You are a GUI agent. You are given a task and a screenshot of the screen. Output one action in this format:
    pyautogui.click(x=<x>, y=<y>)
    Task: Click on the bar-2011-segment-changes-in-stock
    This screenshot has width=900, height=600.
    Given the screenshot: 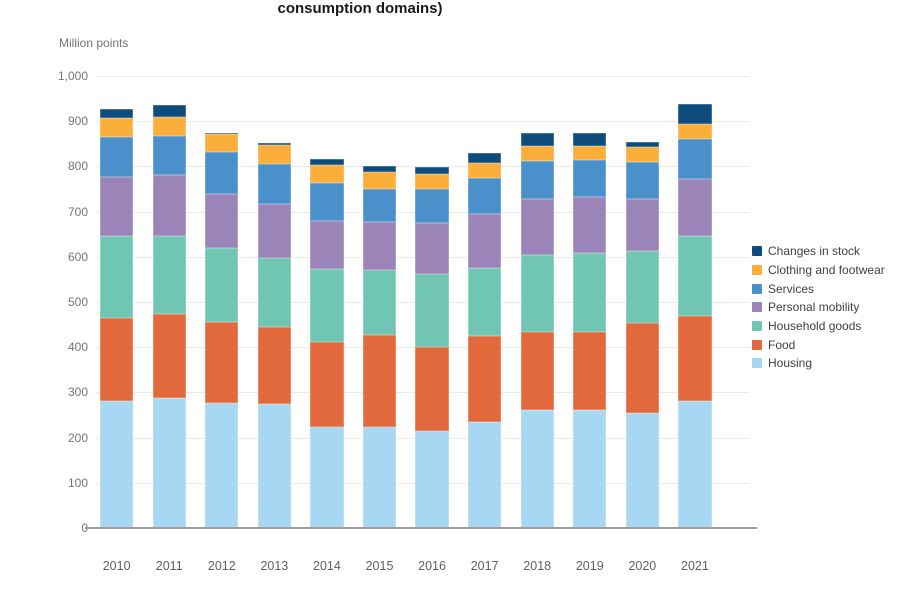 What is the action you would take?
    pyautogui.click(x=169, y=111)
    